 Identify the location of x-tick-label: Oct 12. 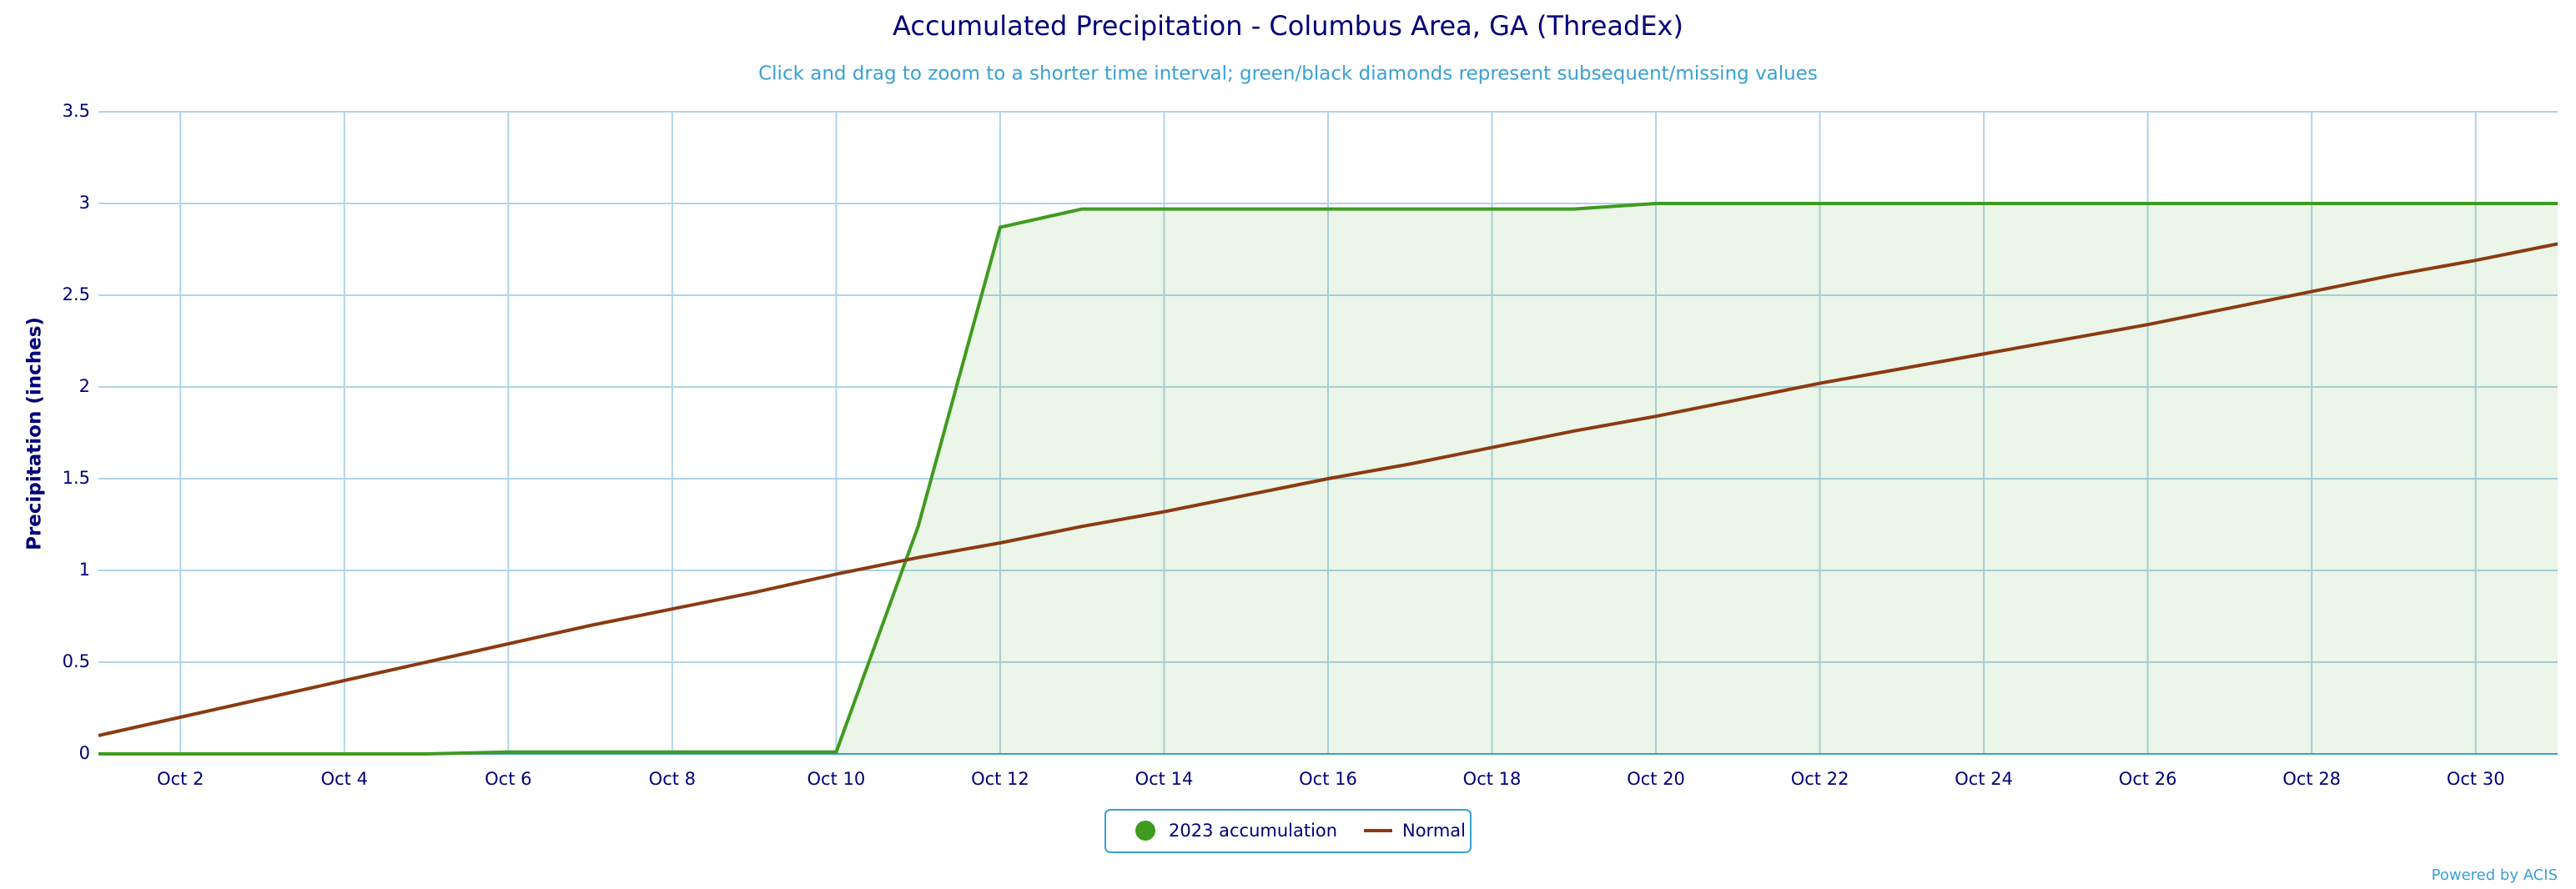
(1000, 779).